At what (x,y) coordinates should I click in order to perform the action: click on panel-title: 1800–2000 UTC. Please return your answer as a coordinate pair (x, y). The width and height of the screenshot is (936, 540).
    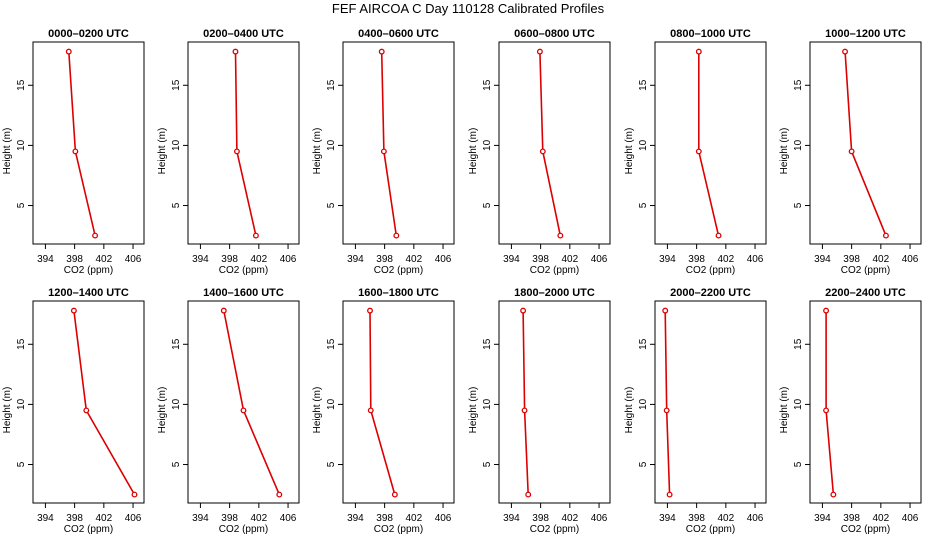
    Looking at the image, I should click on (554, 293).